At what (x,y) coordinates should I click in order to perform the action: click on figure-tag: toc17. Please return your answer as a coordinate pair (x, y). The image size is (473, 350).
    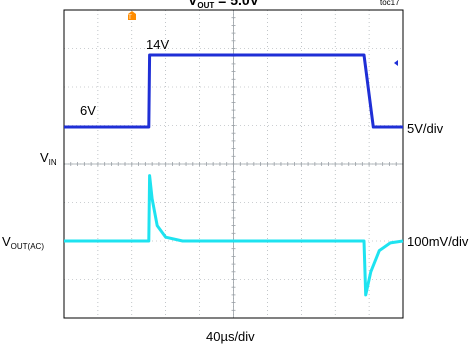
    Looking at the image, I should click on (390, 3).